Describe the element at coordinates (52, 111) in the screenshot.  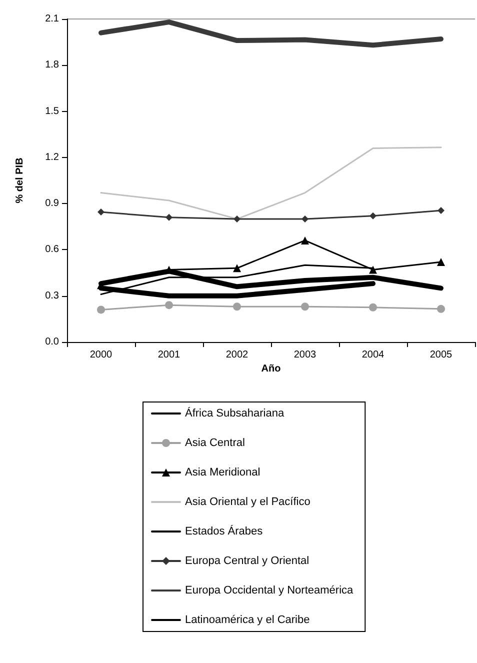
I see `y-tick-label: 1.5` at that location.